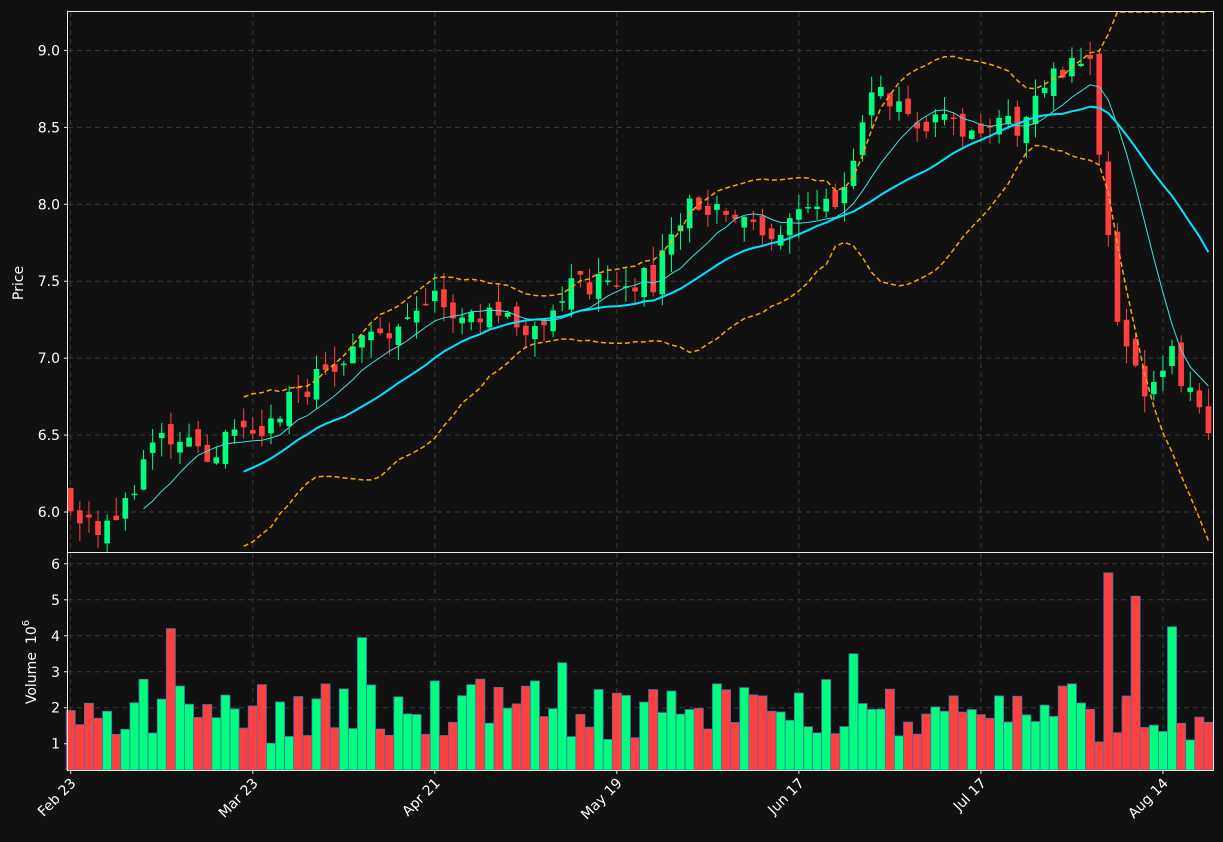 The image size is (1223, 842). I want to click on price-y-ticks: 6.0 6.5 7.0 7.5 8.0 8.5 9.0, so click(53, 282).